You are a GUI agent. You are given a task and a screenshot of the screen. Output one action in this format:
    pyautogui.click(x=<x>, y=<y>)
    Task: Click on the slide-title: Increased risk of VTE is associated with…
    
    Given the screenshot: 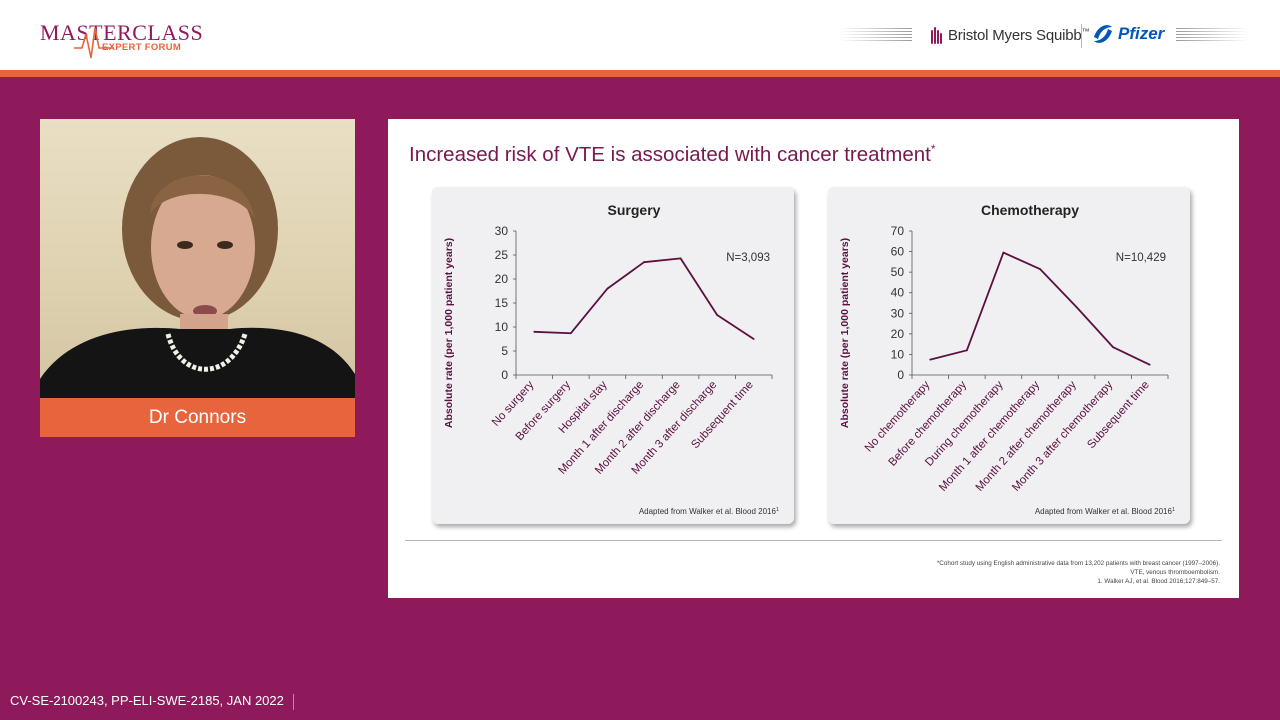 What is the action you would take?
    pyautogui.click(x=672, y=154)
    